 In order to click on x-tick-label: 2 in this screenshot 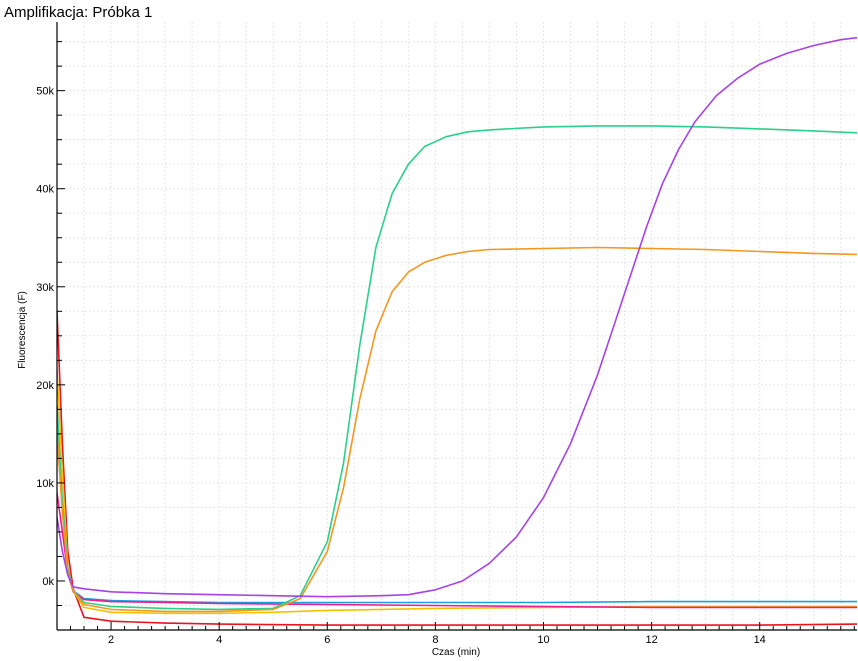, I will do `click(111, 640)`.